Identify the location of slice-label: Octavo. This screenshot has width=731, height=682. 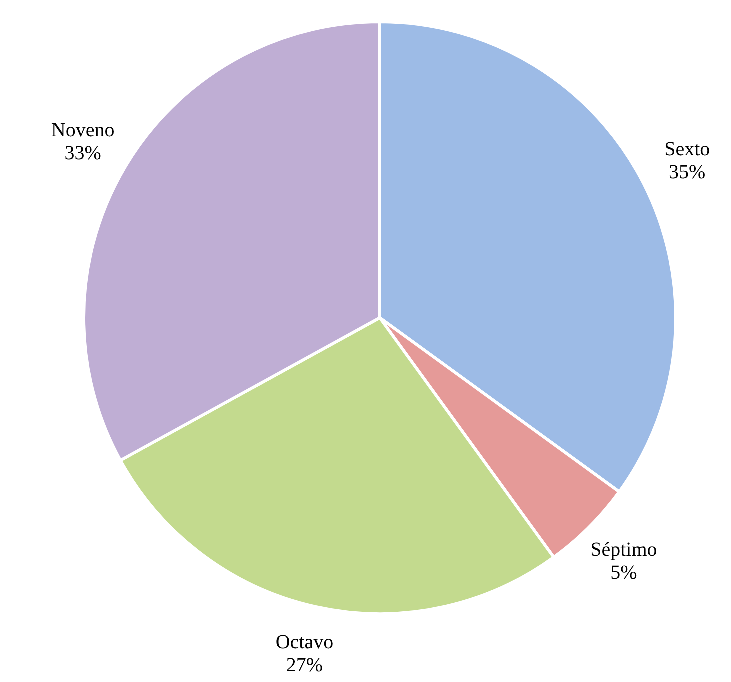
(305, 643).